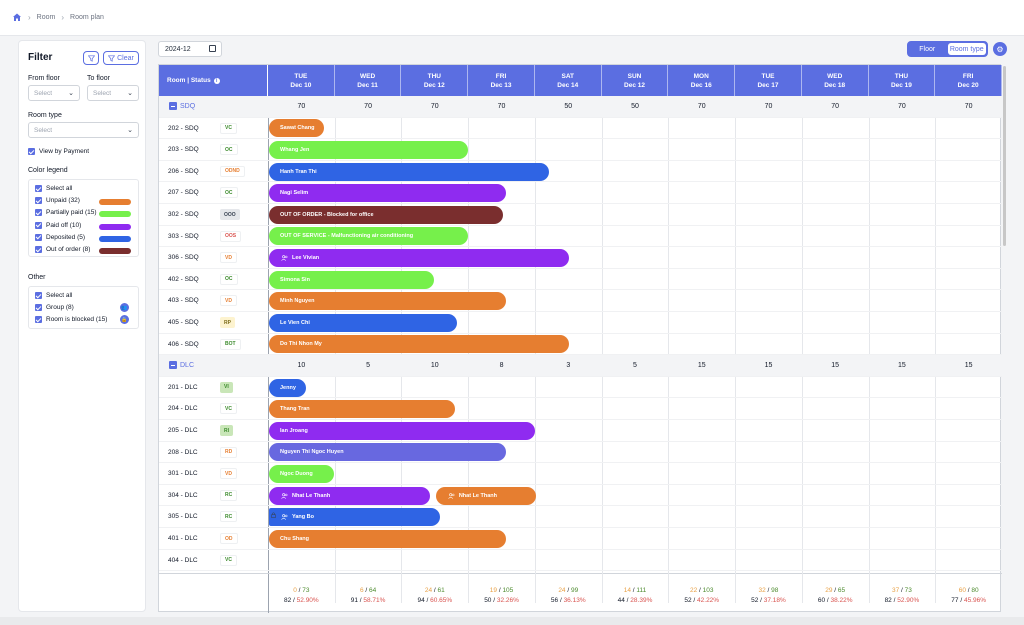 This screenshot has height=625, width=1024. Describe the element at coordinates (419, 257) in the screenshot. I see `booking-bar: Lee Vivian` at that location.